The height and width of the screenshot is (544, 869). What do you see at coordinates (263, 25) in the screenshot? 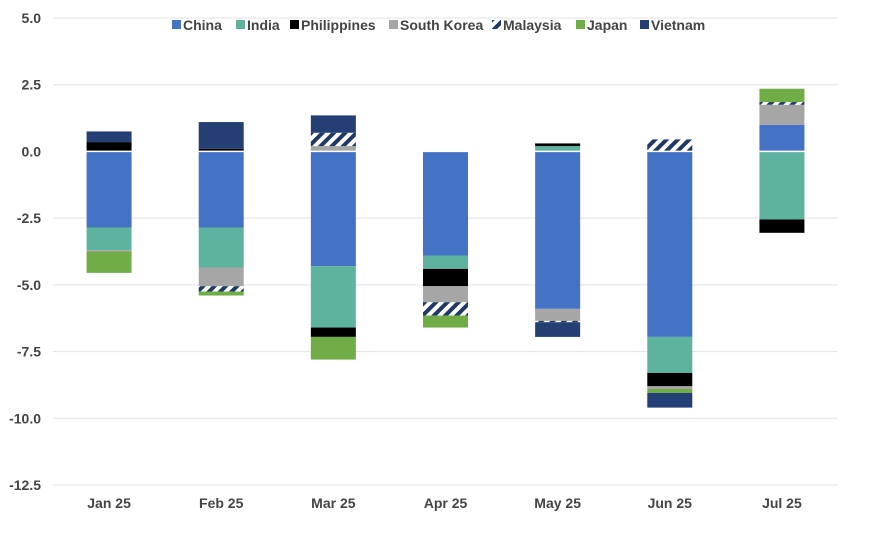
I see `legend-label: India` at bounding box center [263, 25].